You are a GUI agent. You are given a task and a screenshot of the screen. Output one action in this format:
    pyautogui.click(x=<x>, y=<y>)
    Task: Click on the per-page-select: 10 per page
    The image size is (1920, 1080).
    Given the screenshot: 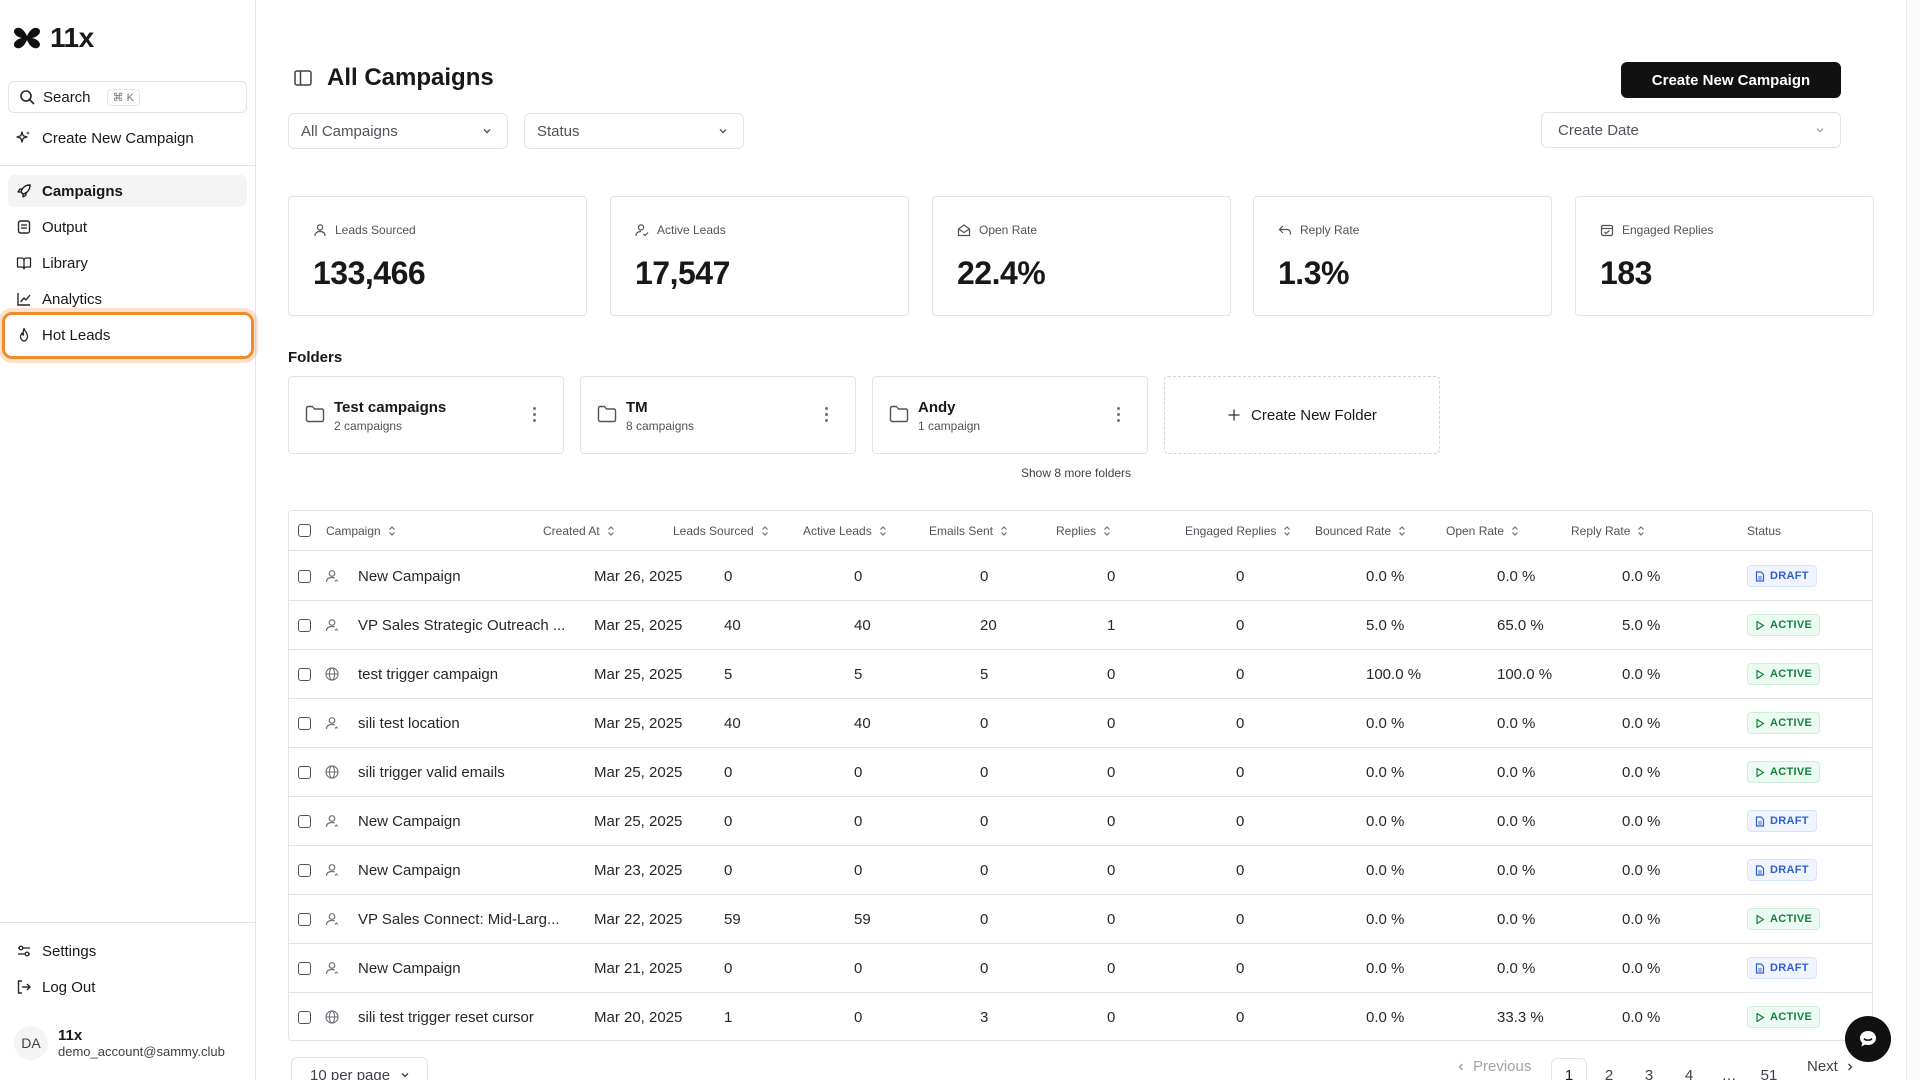 What is the action you would take?
    pyautogui.click(x=359, y=1068)
    